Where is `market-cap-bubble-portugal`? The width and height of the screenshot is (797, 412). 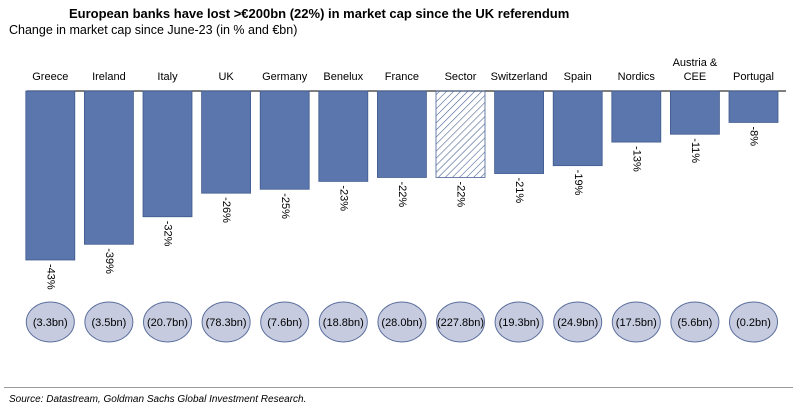
market-cap-bubble-portugal is located at coordinates (753, 322).